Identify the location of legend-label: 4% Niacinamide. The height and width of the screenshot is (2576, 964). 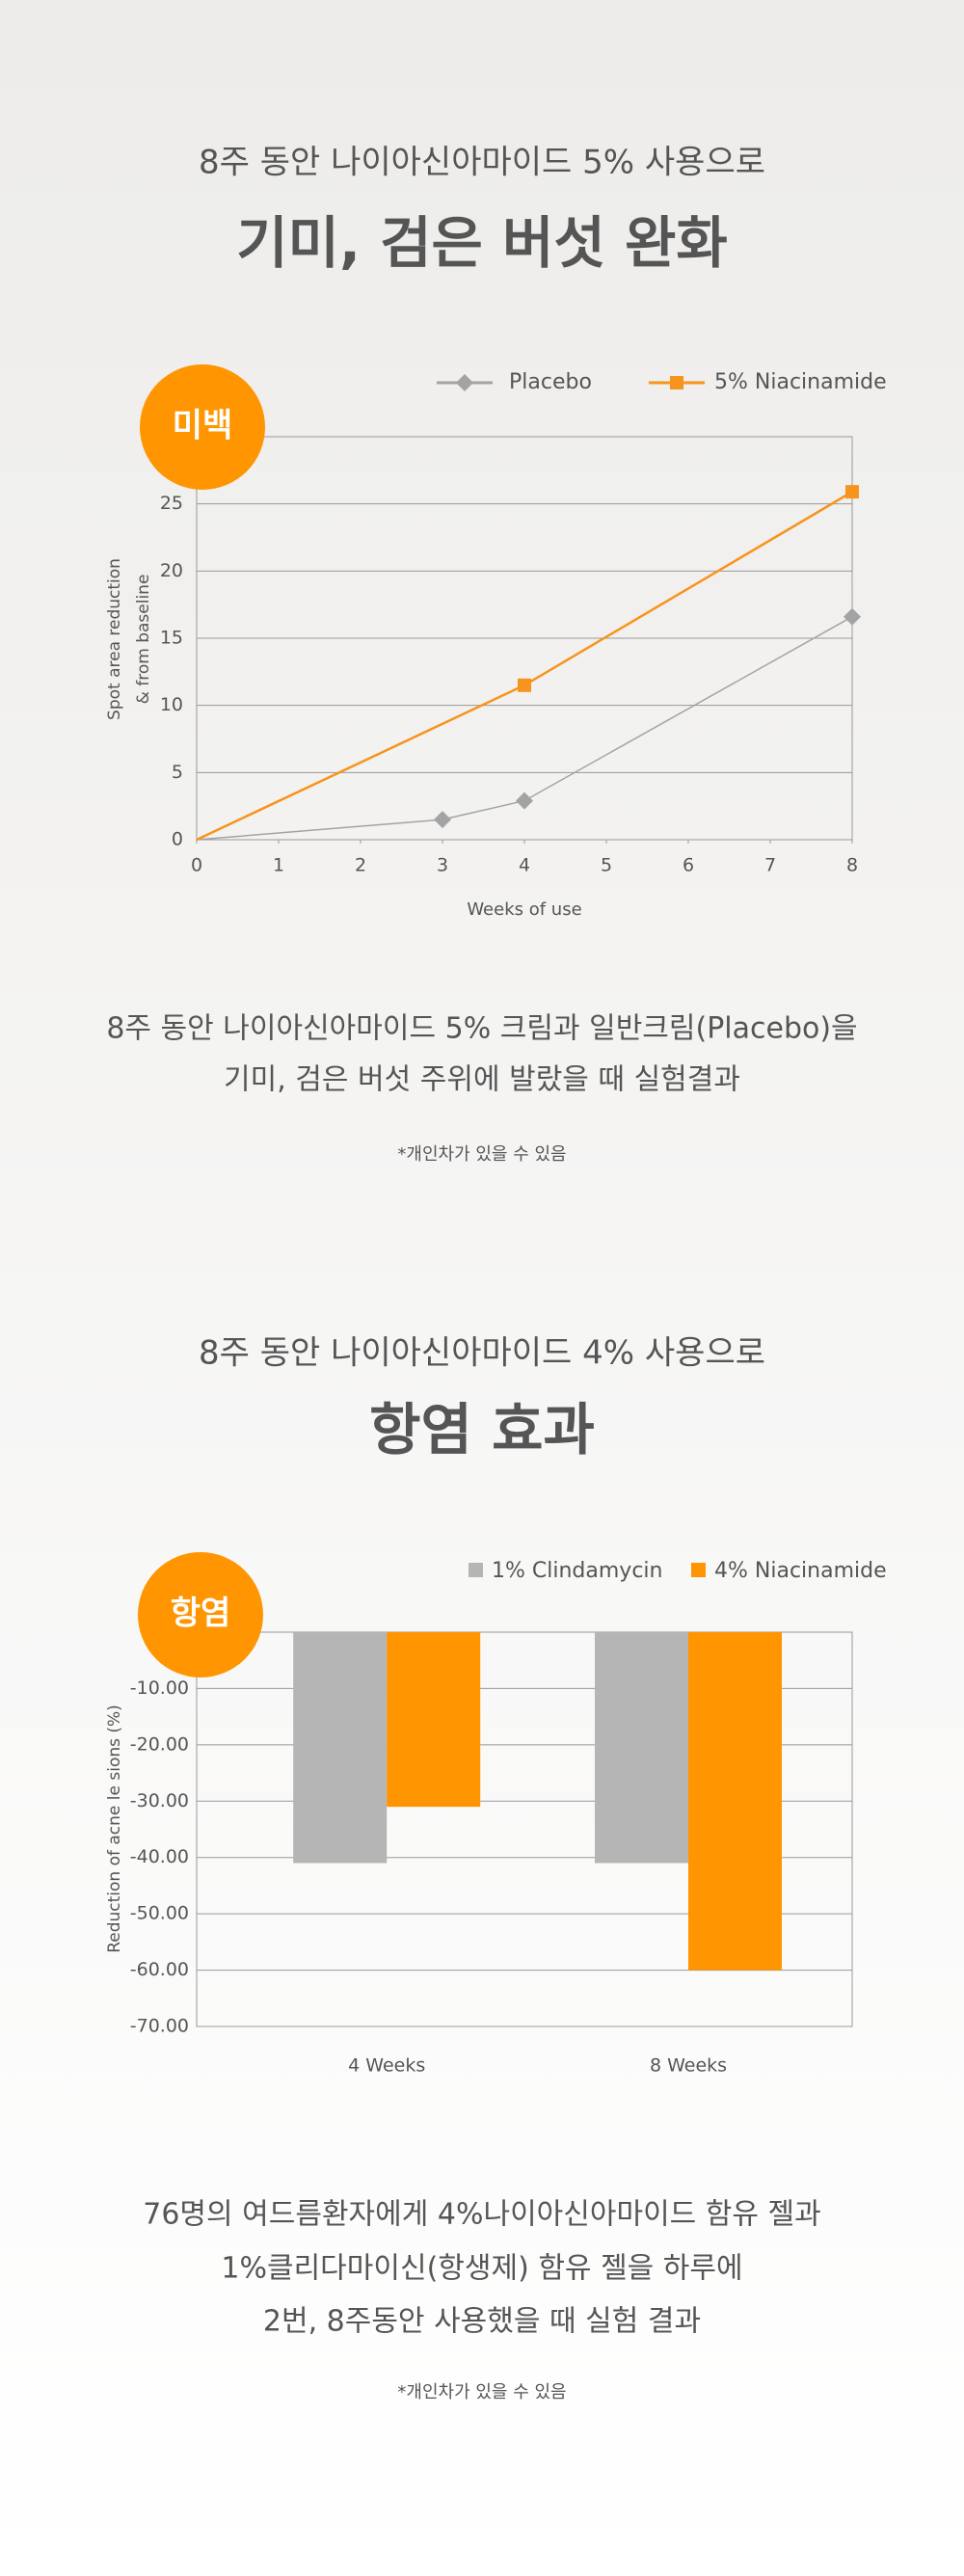
(800, 1571).